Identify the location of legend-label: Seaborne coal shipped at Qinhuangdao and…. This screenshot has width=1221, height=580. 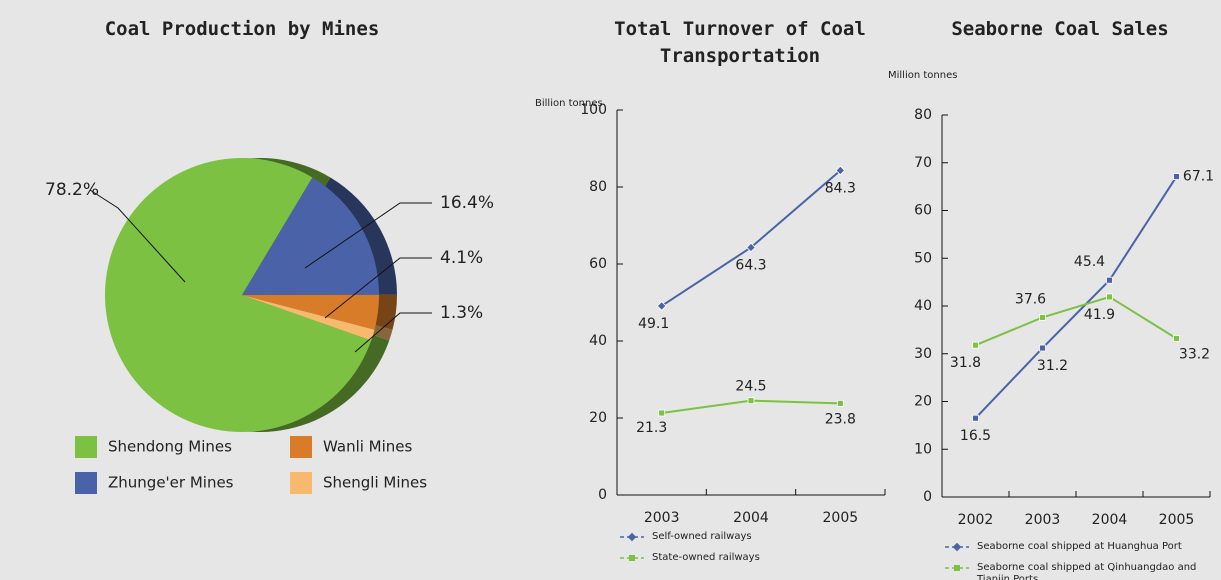
(1087, 571).